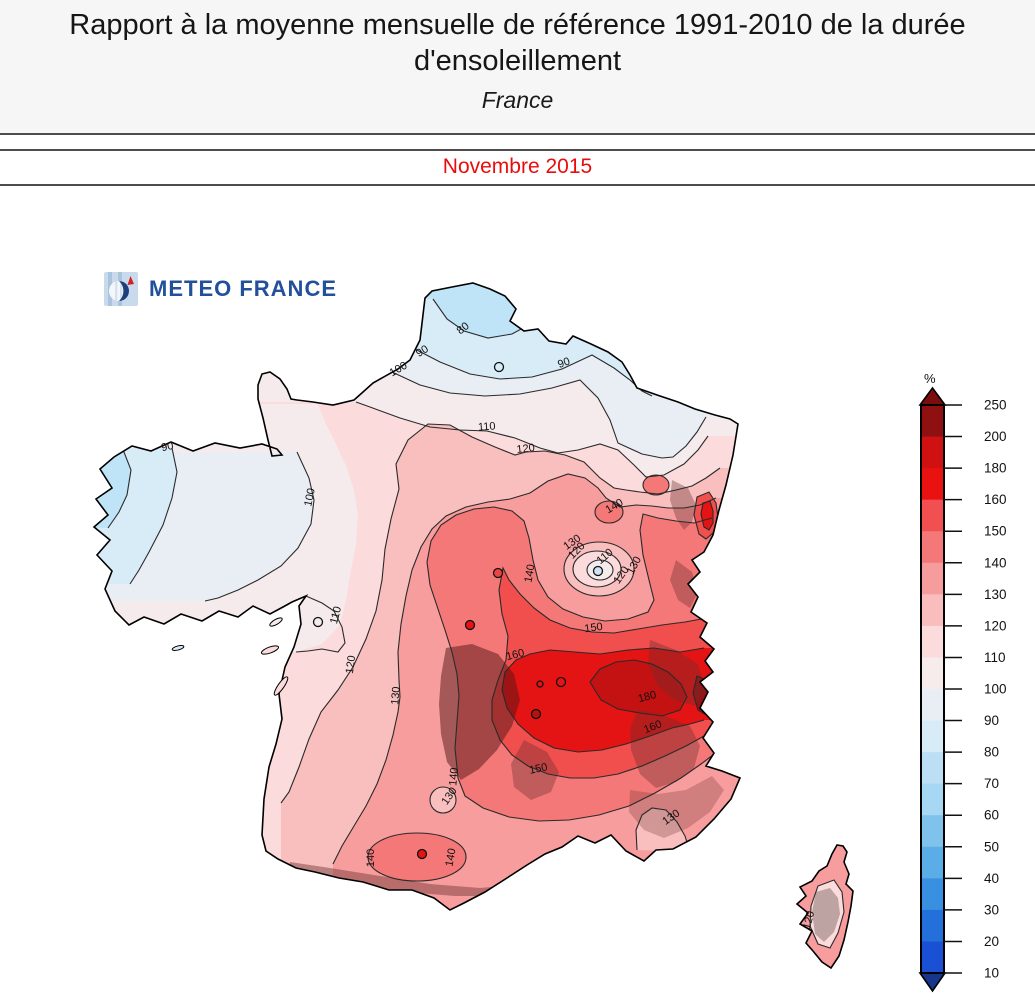  I want to click on jura-relief, so click(684, 584).